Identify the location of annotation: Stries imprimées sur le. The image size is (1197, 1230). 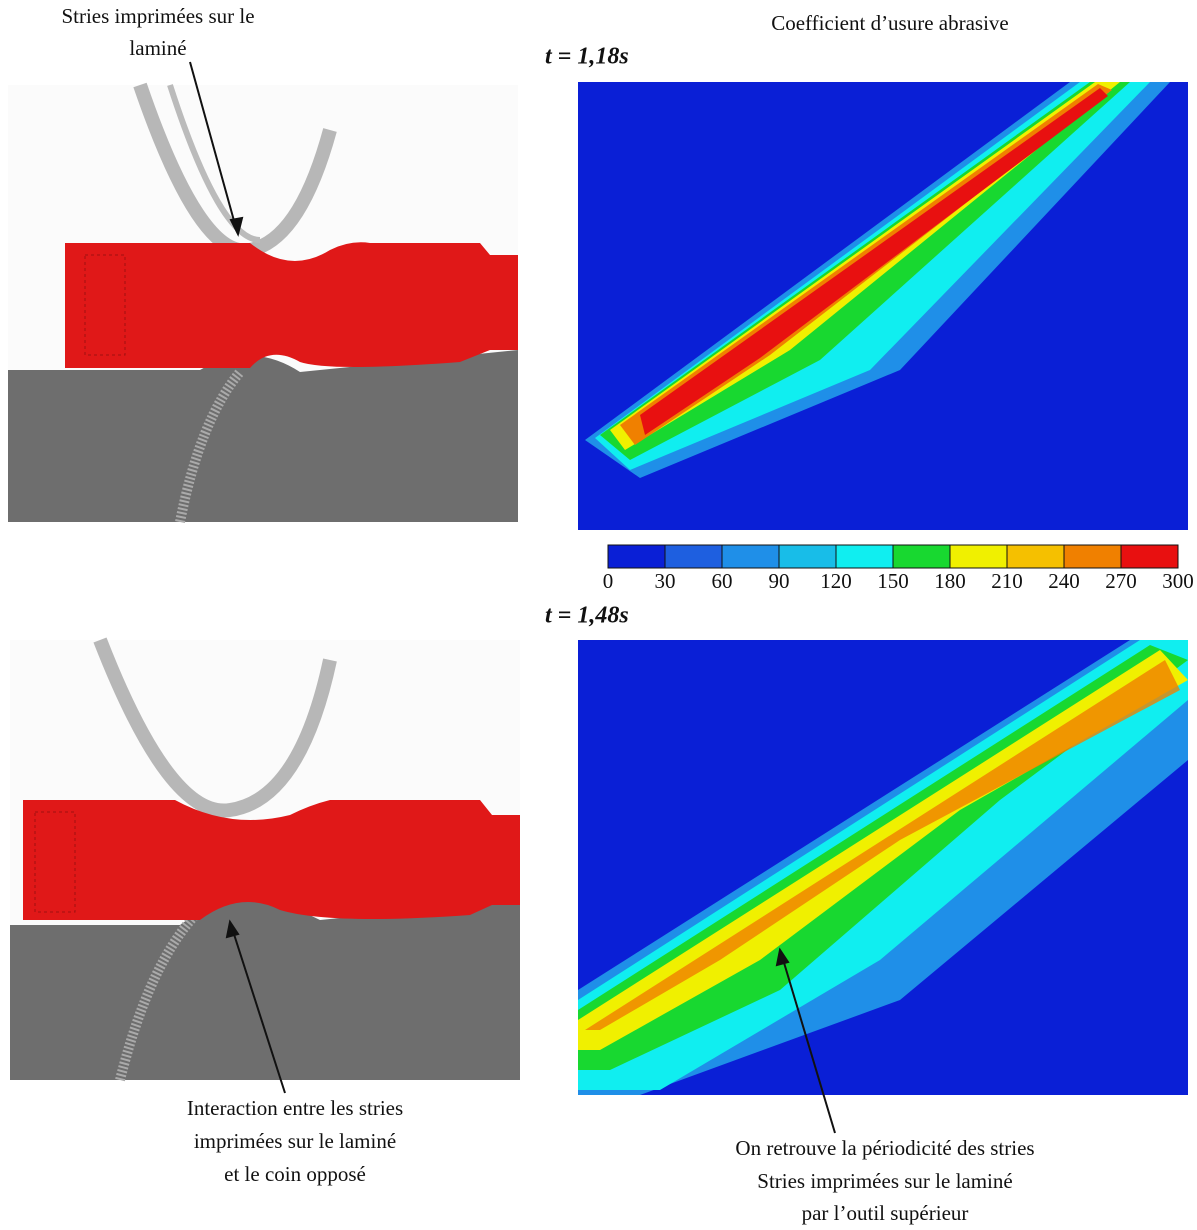
(157, 16).